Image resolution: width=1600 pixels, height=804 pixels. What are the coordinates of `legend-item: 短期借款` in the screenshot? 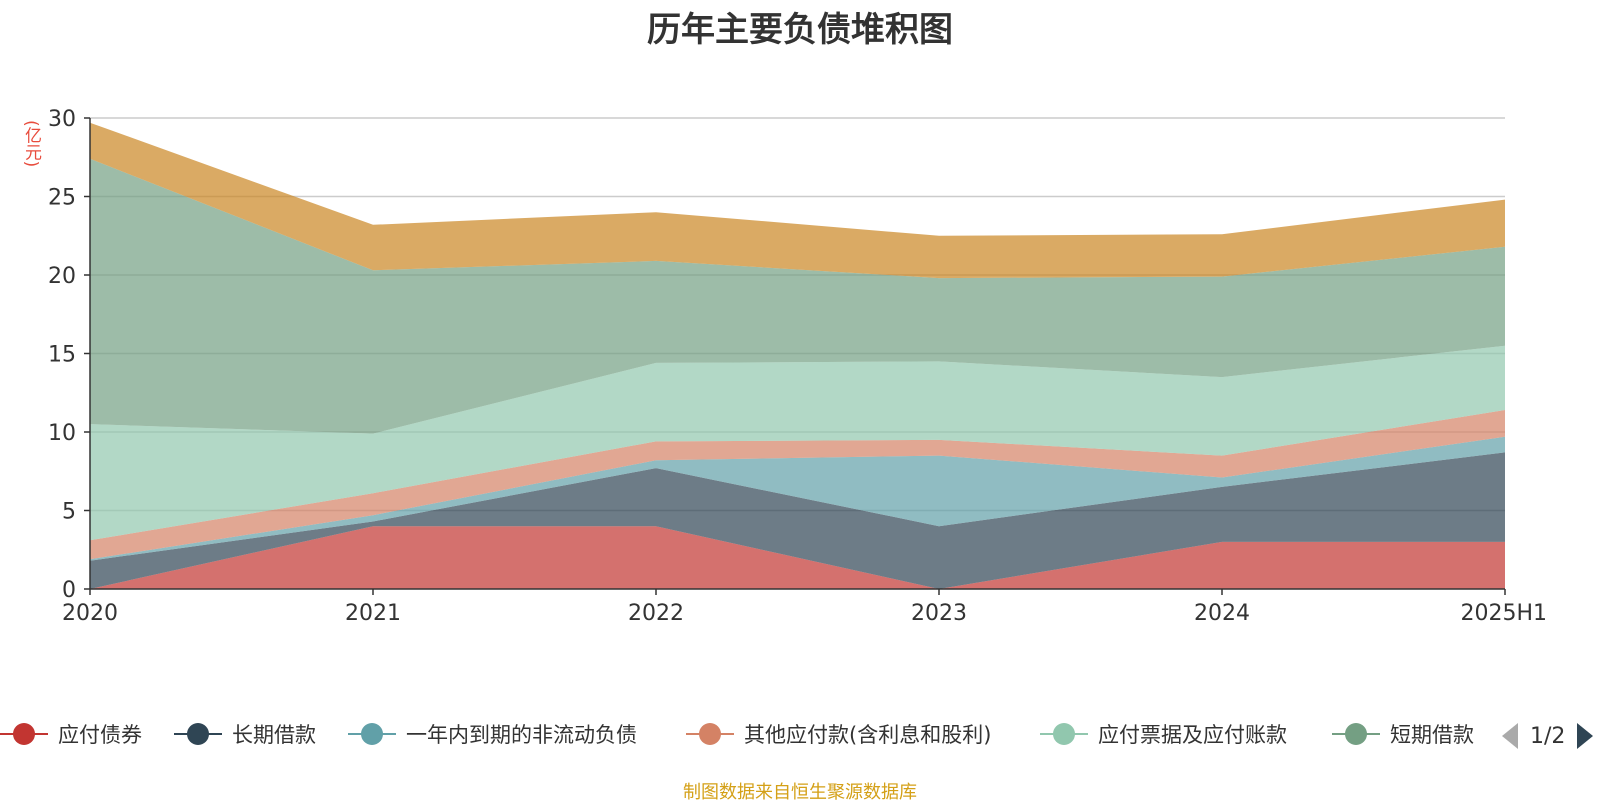 It's located at (1403, 734).